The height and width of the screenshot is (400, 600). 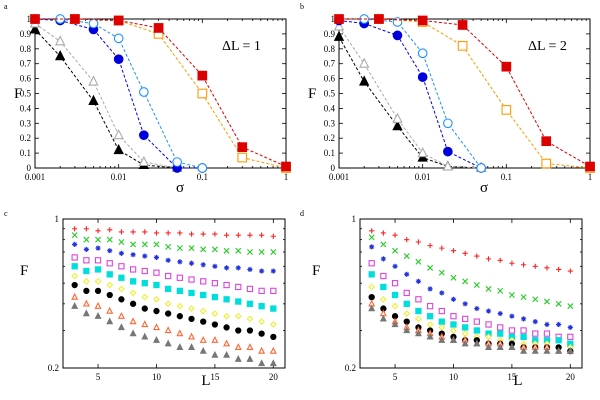 What do you see at coordinates (590, 177) in the screenshot?
I see `x-tick-label: 1` at bounding box center [590, 177].